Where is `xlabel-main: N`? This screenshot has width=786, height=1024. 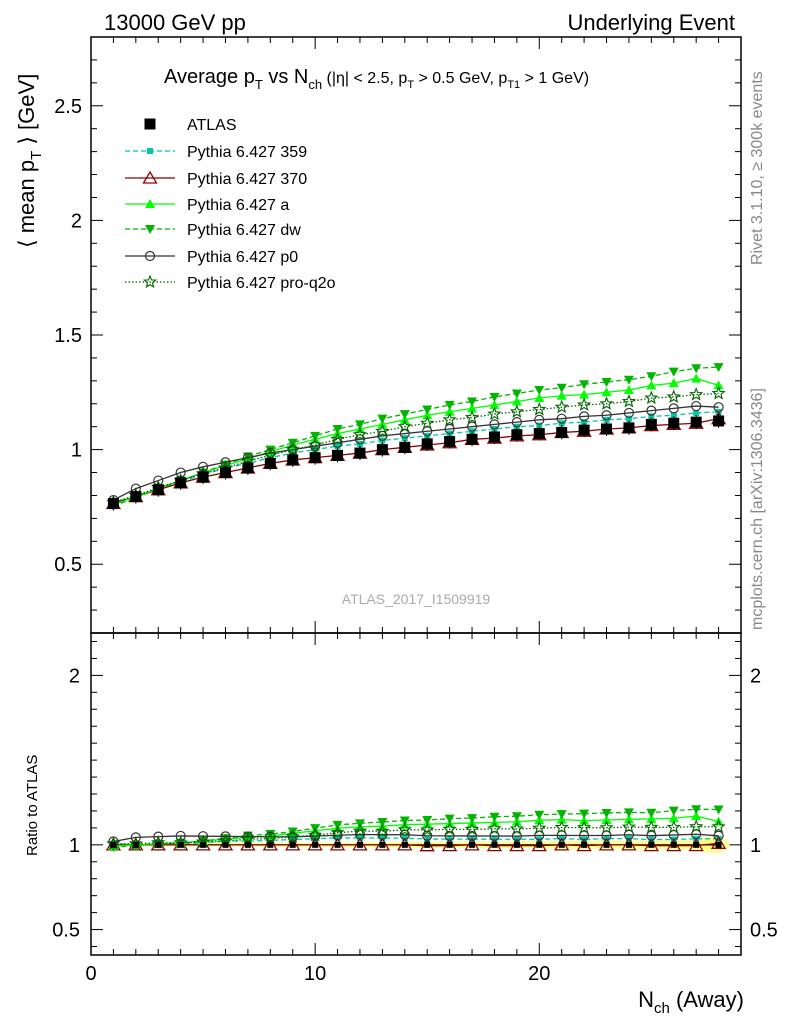
xlabel-main: N is located at coordinates (646, 999).